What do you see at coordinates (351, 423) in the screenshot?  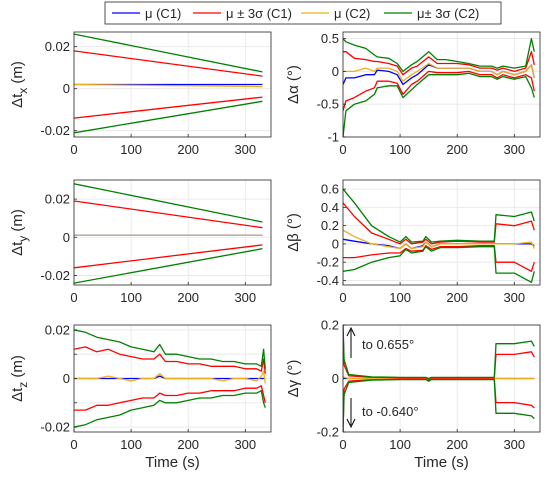 I see `arrow-down-icon` at bounding box center [351, 423].